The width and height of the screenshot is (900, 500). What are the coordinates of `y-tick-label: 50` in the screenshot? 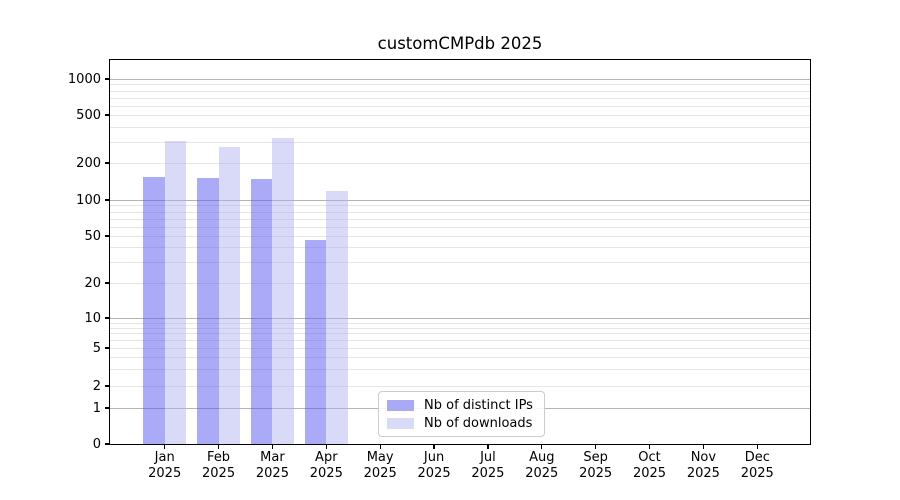 It's located at (92, 236).